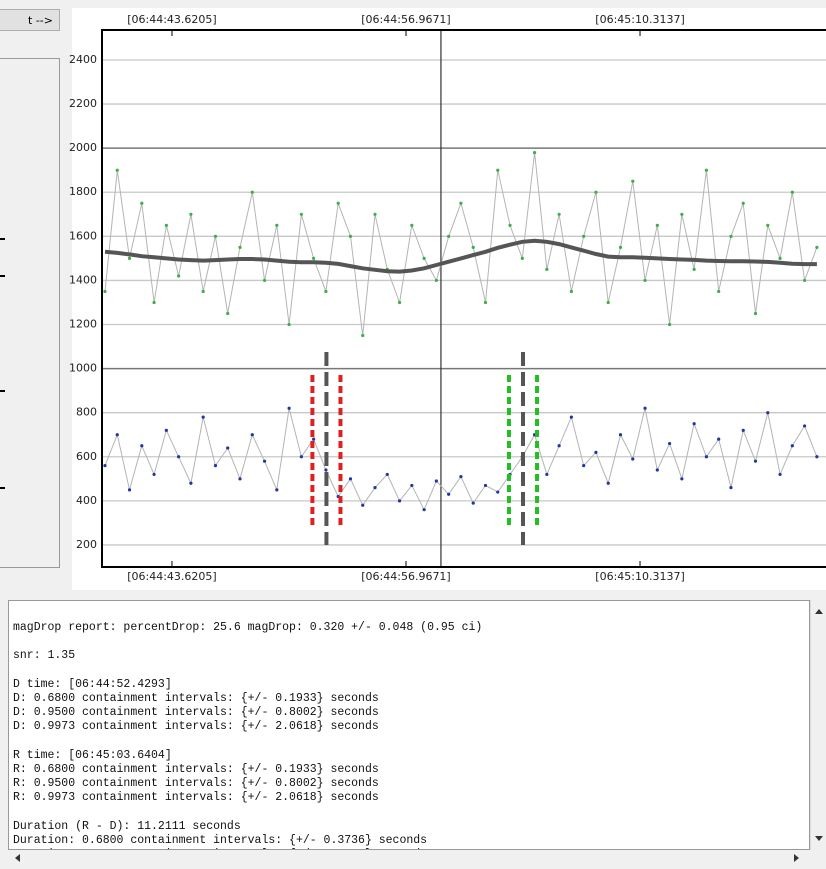 This screenshot has height=869, width=826. What do you see at coordinates (127, 826) in the screenshot?
I see `report-line: Duration (R - D): 11.2111 seconds` at bounding box center [127, 826].